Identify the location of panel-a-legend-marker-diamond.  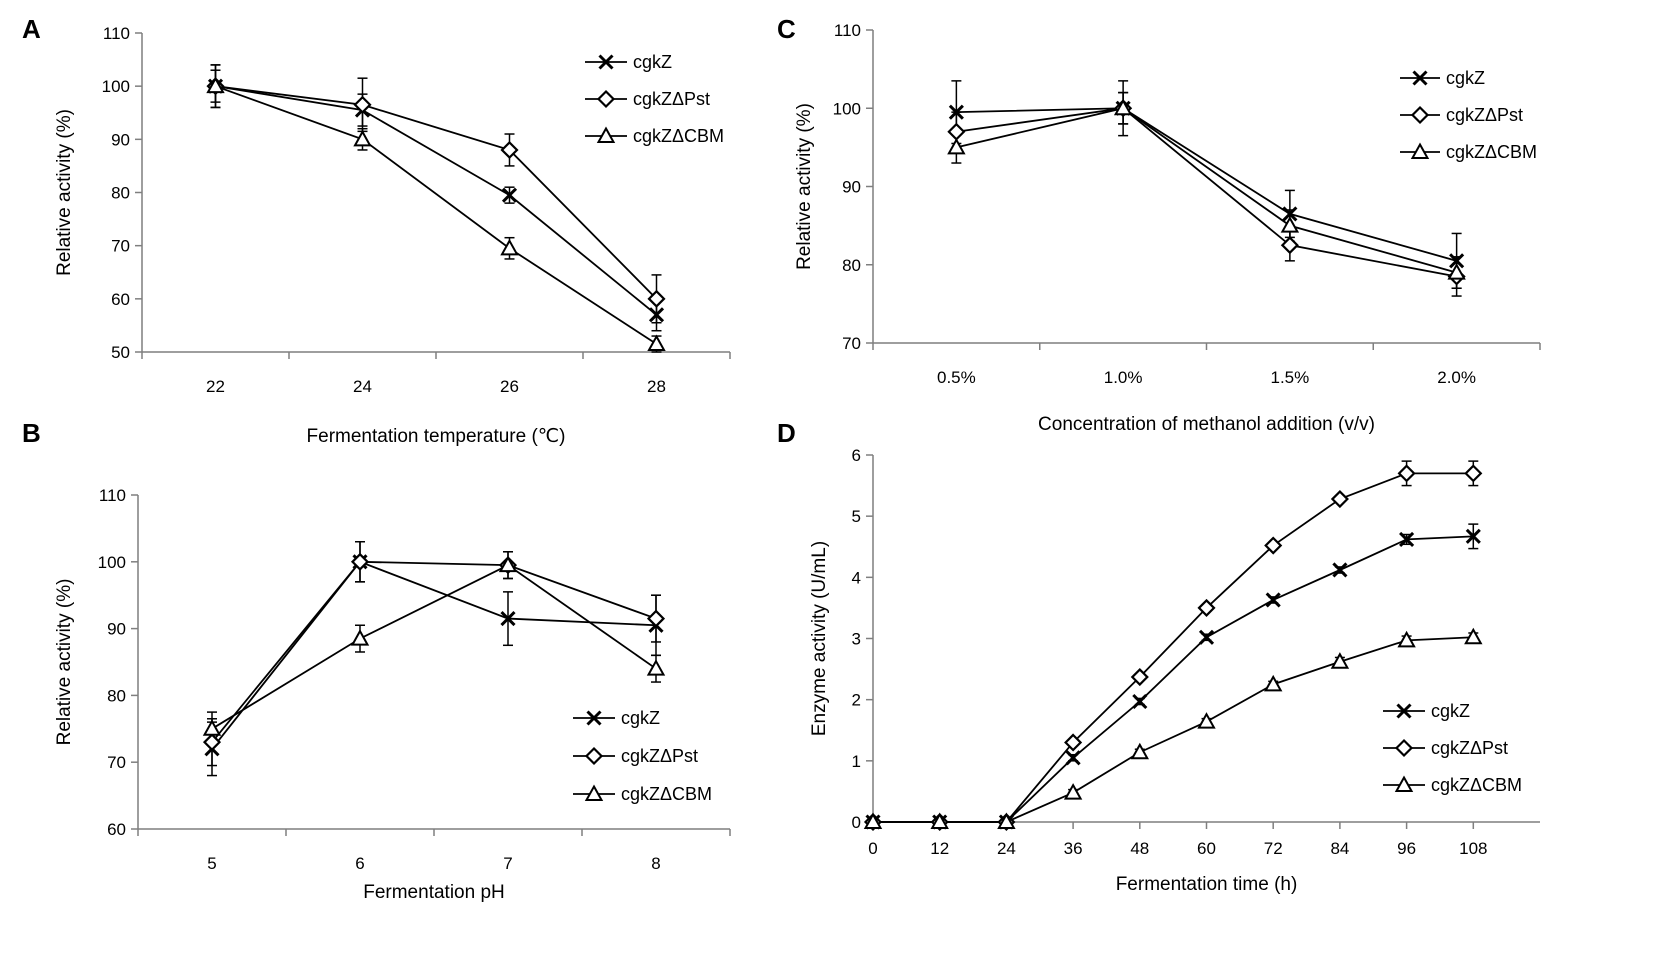
(606, 99).